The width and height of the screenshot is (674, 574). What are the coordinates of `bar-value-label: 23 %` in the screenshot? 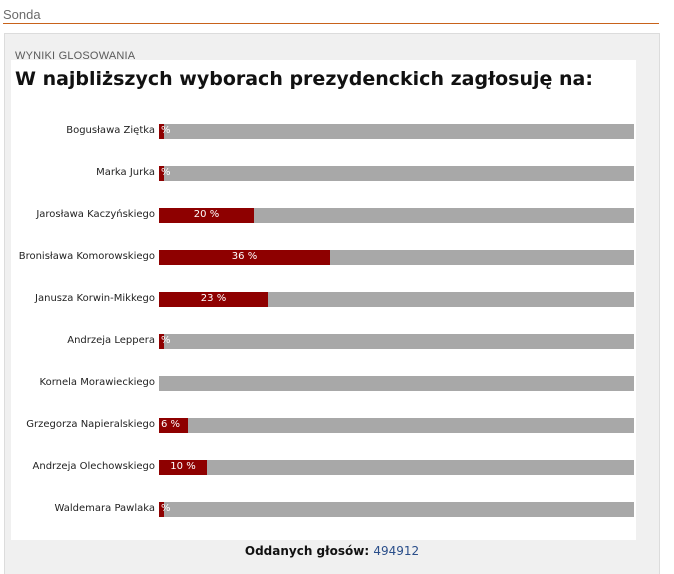 It's located at (213, 298).